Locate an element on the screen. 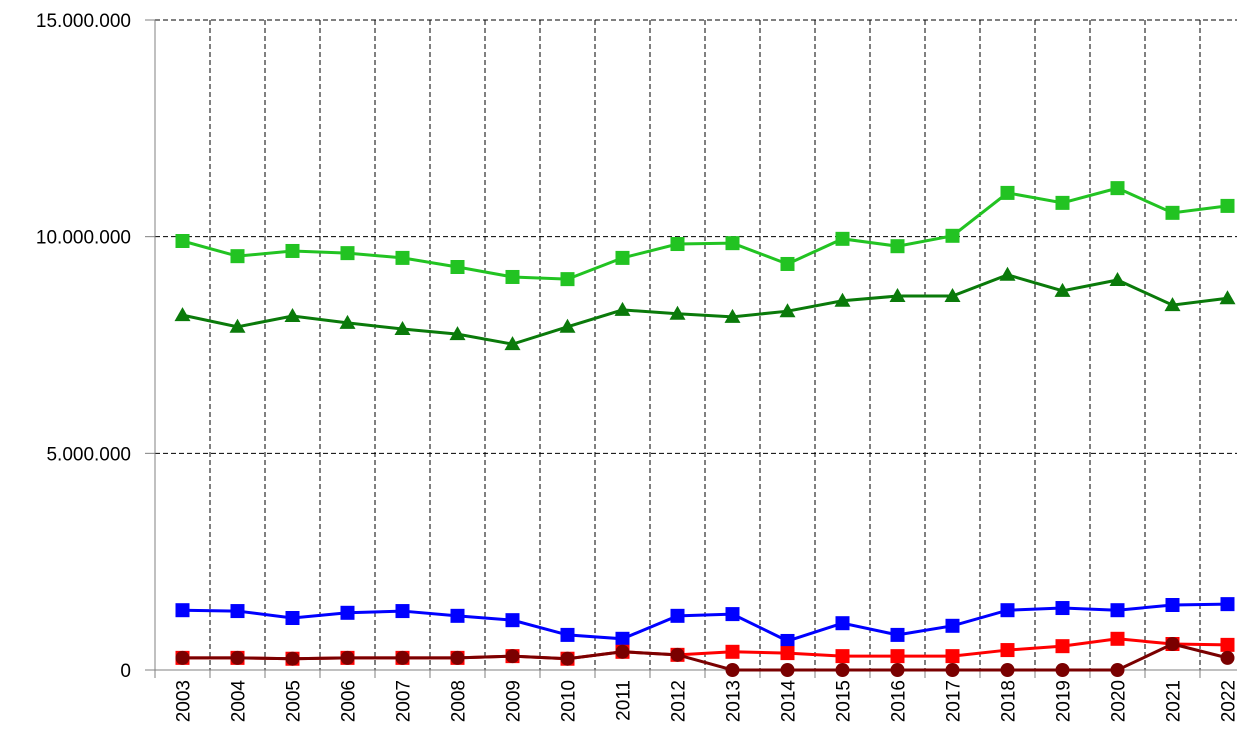 The height and width of the screenshot is (741, 1237). y-tick-label: 5.000.000 is located at coordinates (88, 454).